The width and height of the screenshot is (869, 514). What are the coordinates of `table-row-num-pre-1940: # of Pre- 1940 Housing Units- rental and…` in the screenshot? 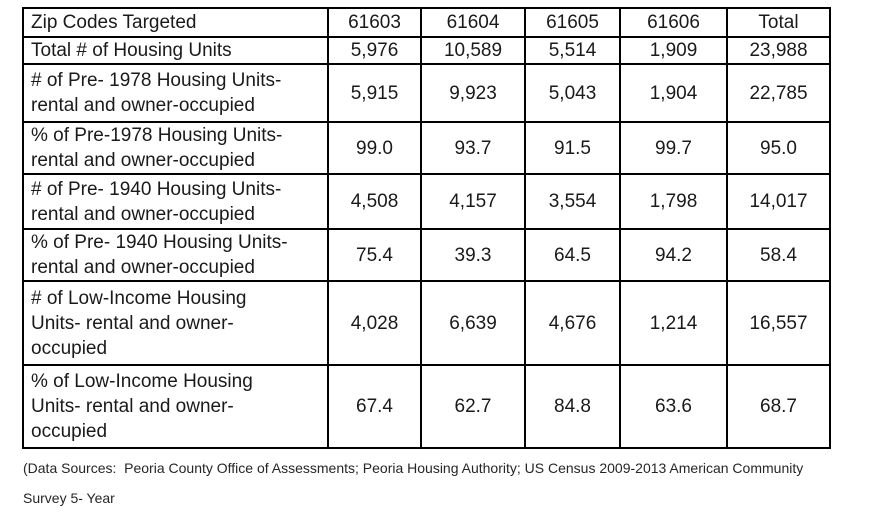 It's located at (426, 202).